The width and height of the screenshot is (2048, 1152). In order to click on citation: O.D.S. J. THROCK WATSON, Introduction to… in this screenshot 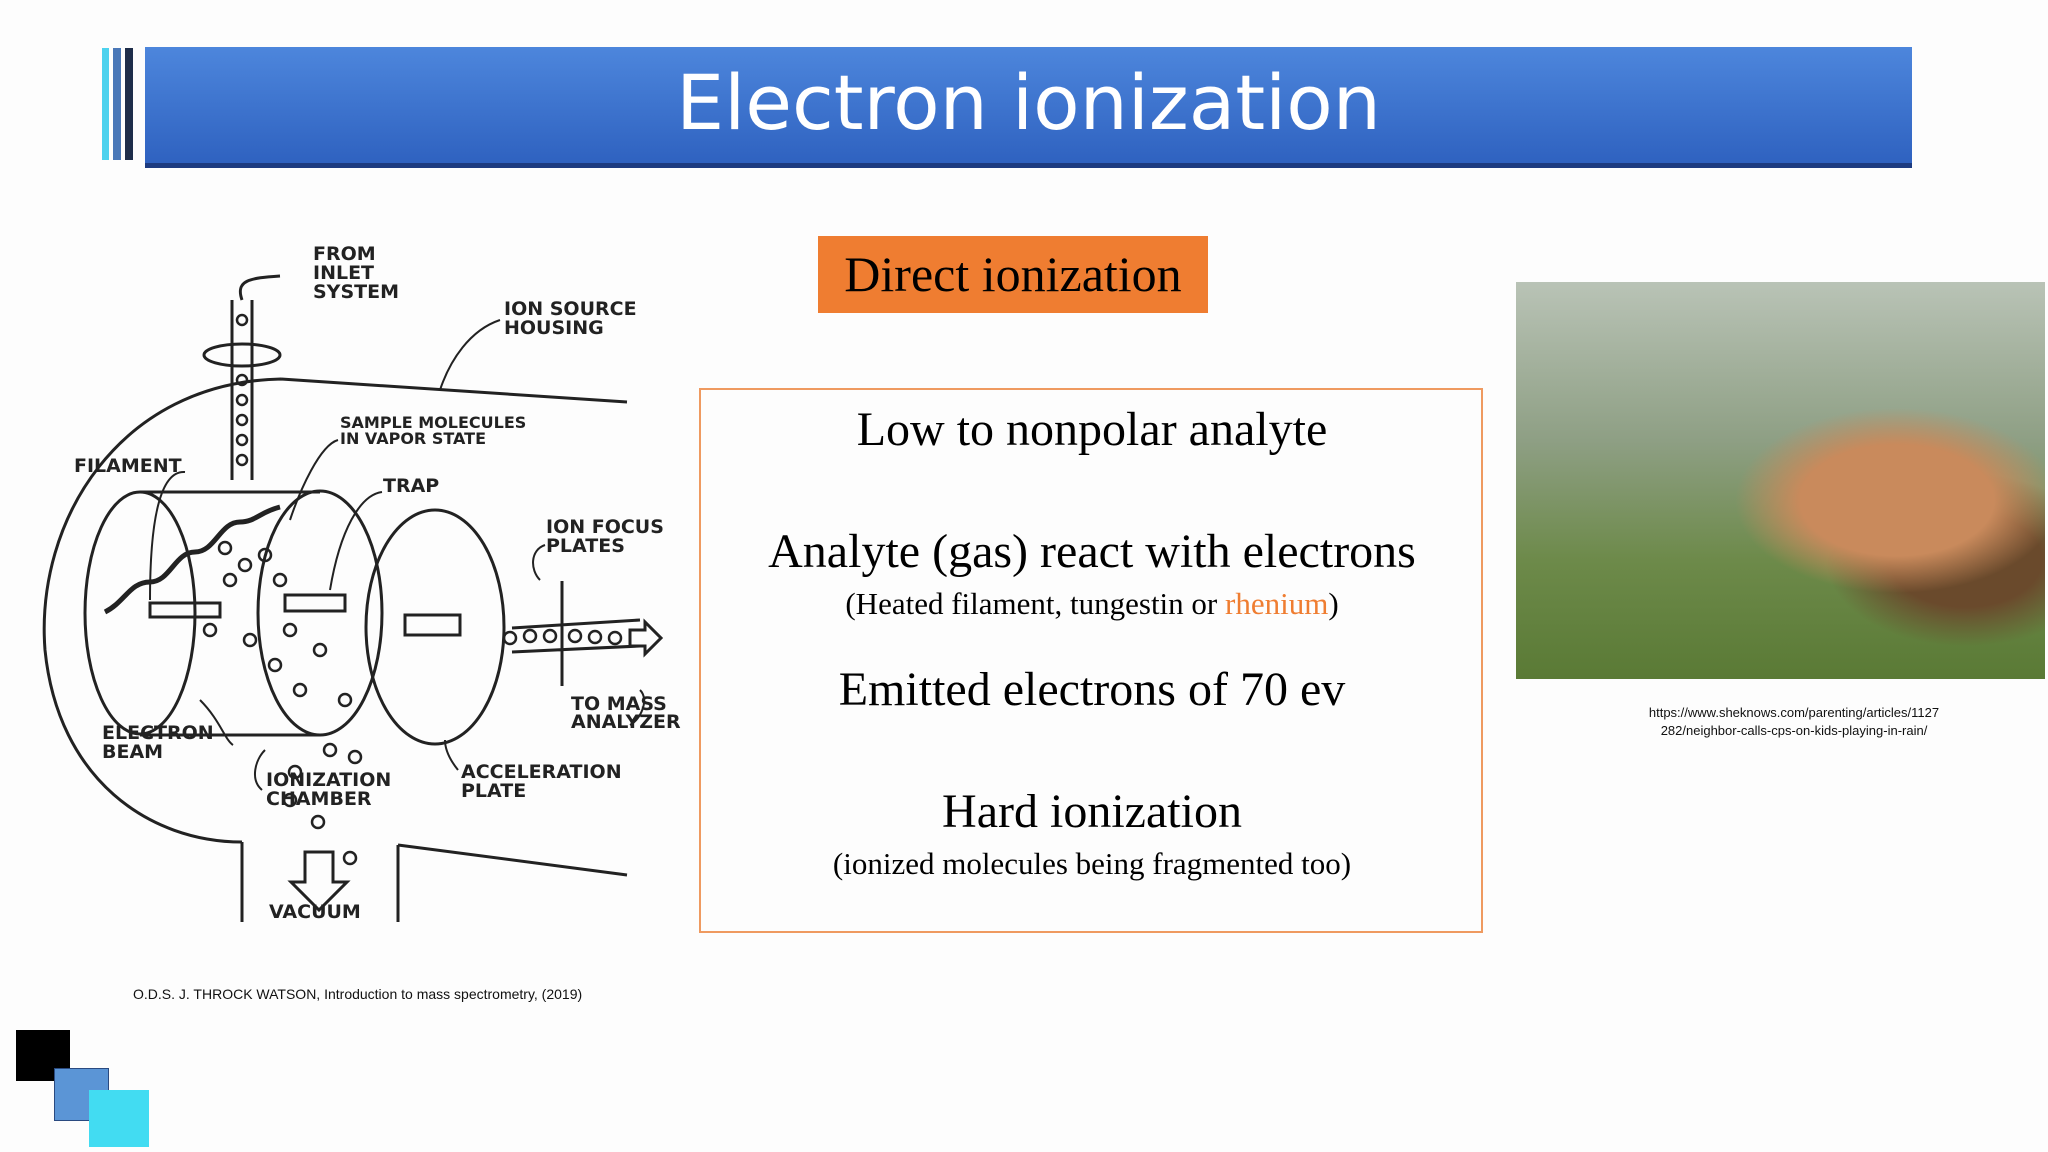, I will do `click(358, 994)`.